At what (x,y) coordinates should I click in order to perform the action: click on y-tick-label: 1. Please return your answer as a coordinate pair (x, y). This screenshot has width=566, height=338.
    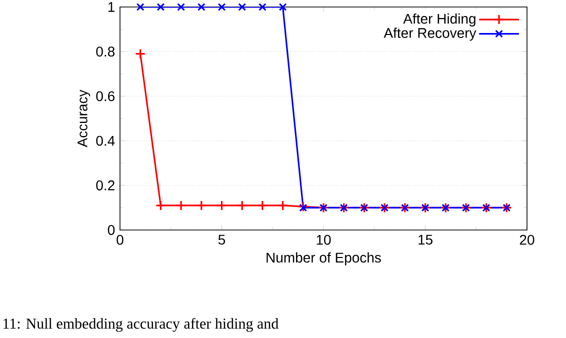
    Looking at the image, I should click on (111, 7).